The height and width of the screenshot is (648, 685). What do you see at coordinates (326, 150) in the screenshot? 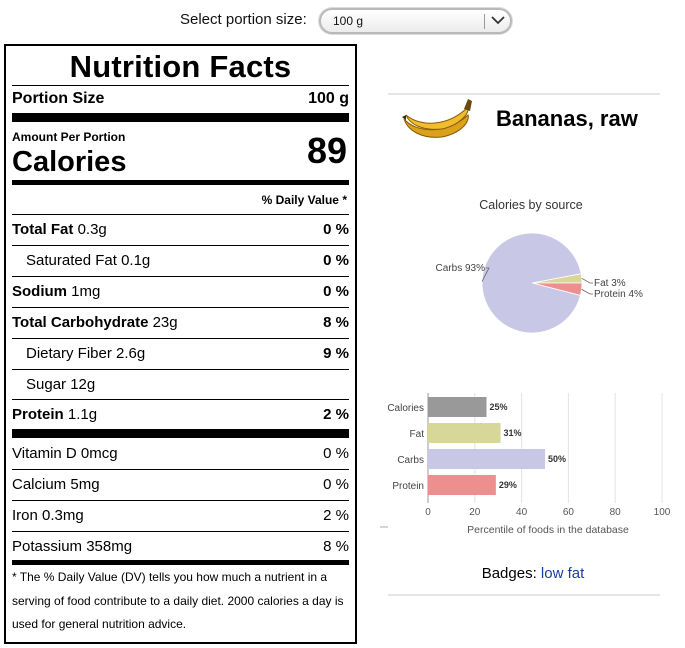
I see `calories-value: 89` at bounding box center [326, 150].